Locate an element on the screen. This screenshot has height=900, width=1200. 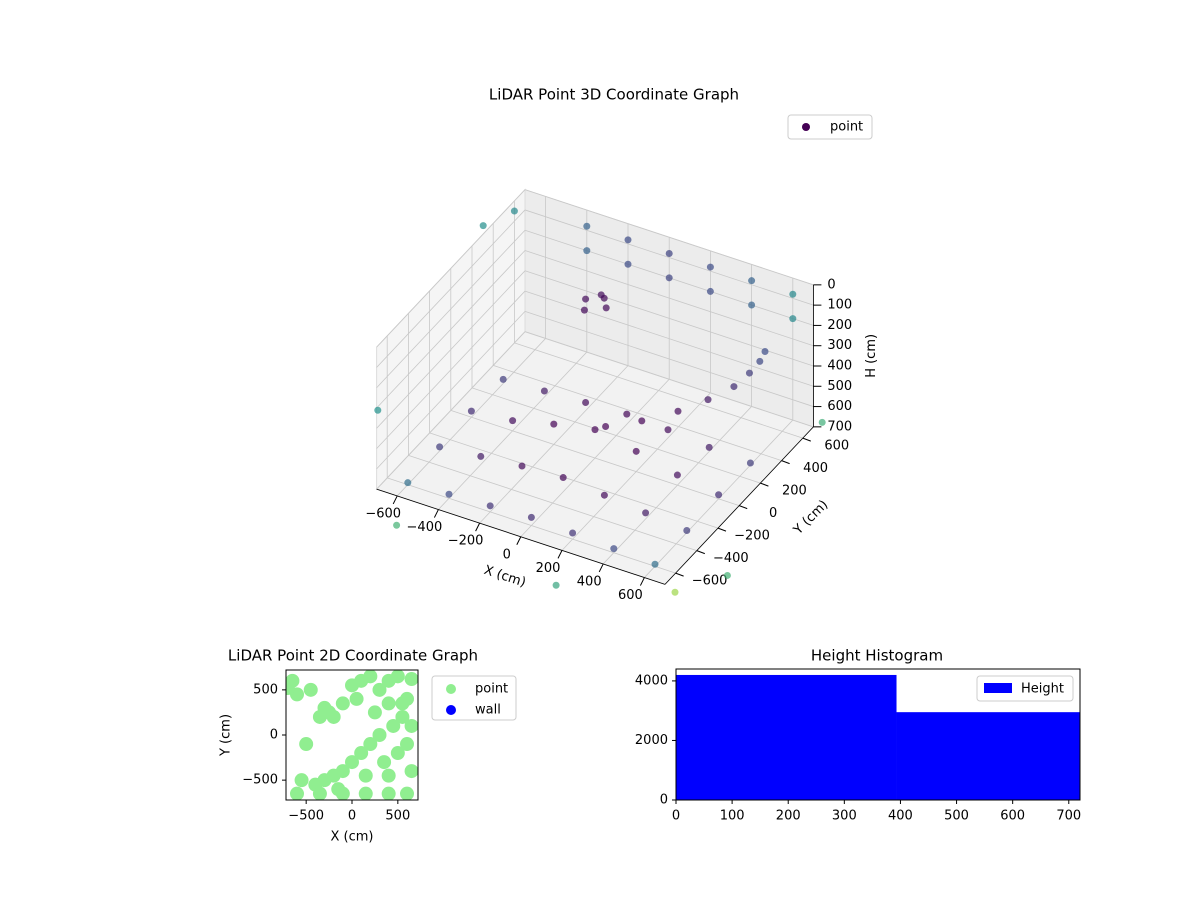
y-tick-label: 2000 is located at coordinates (651, 740).